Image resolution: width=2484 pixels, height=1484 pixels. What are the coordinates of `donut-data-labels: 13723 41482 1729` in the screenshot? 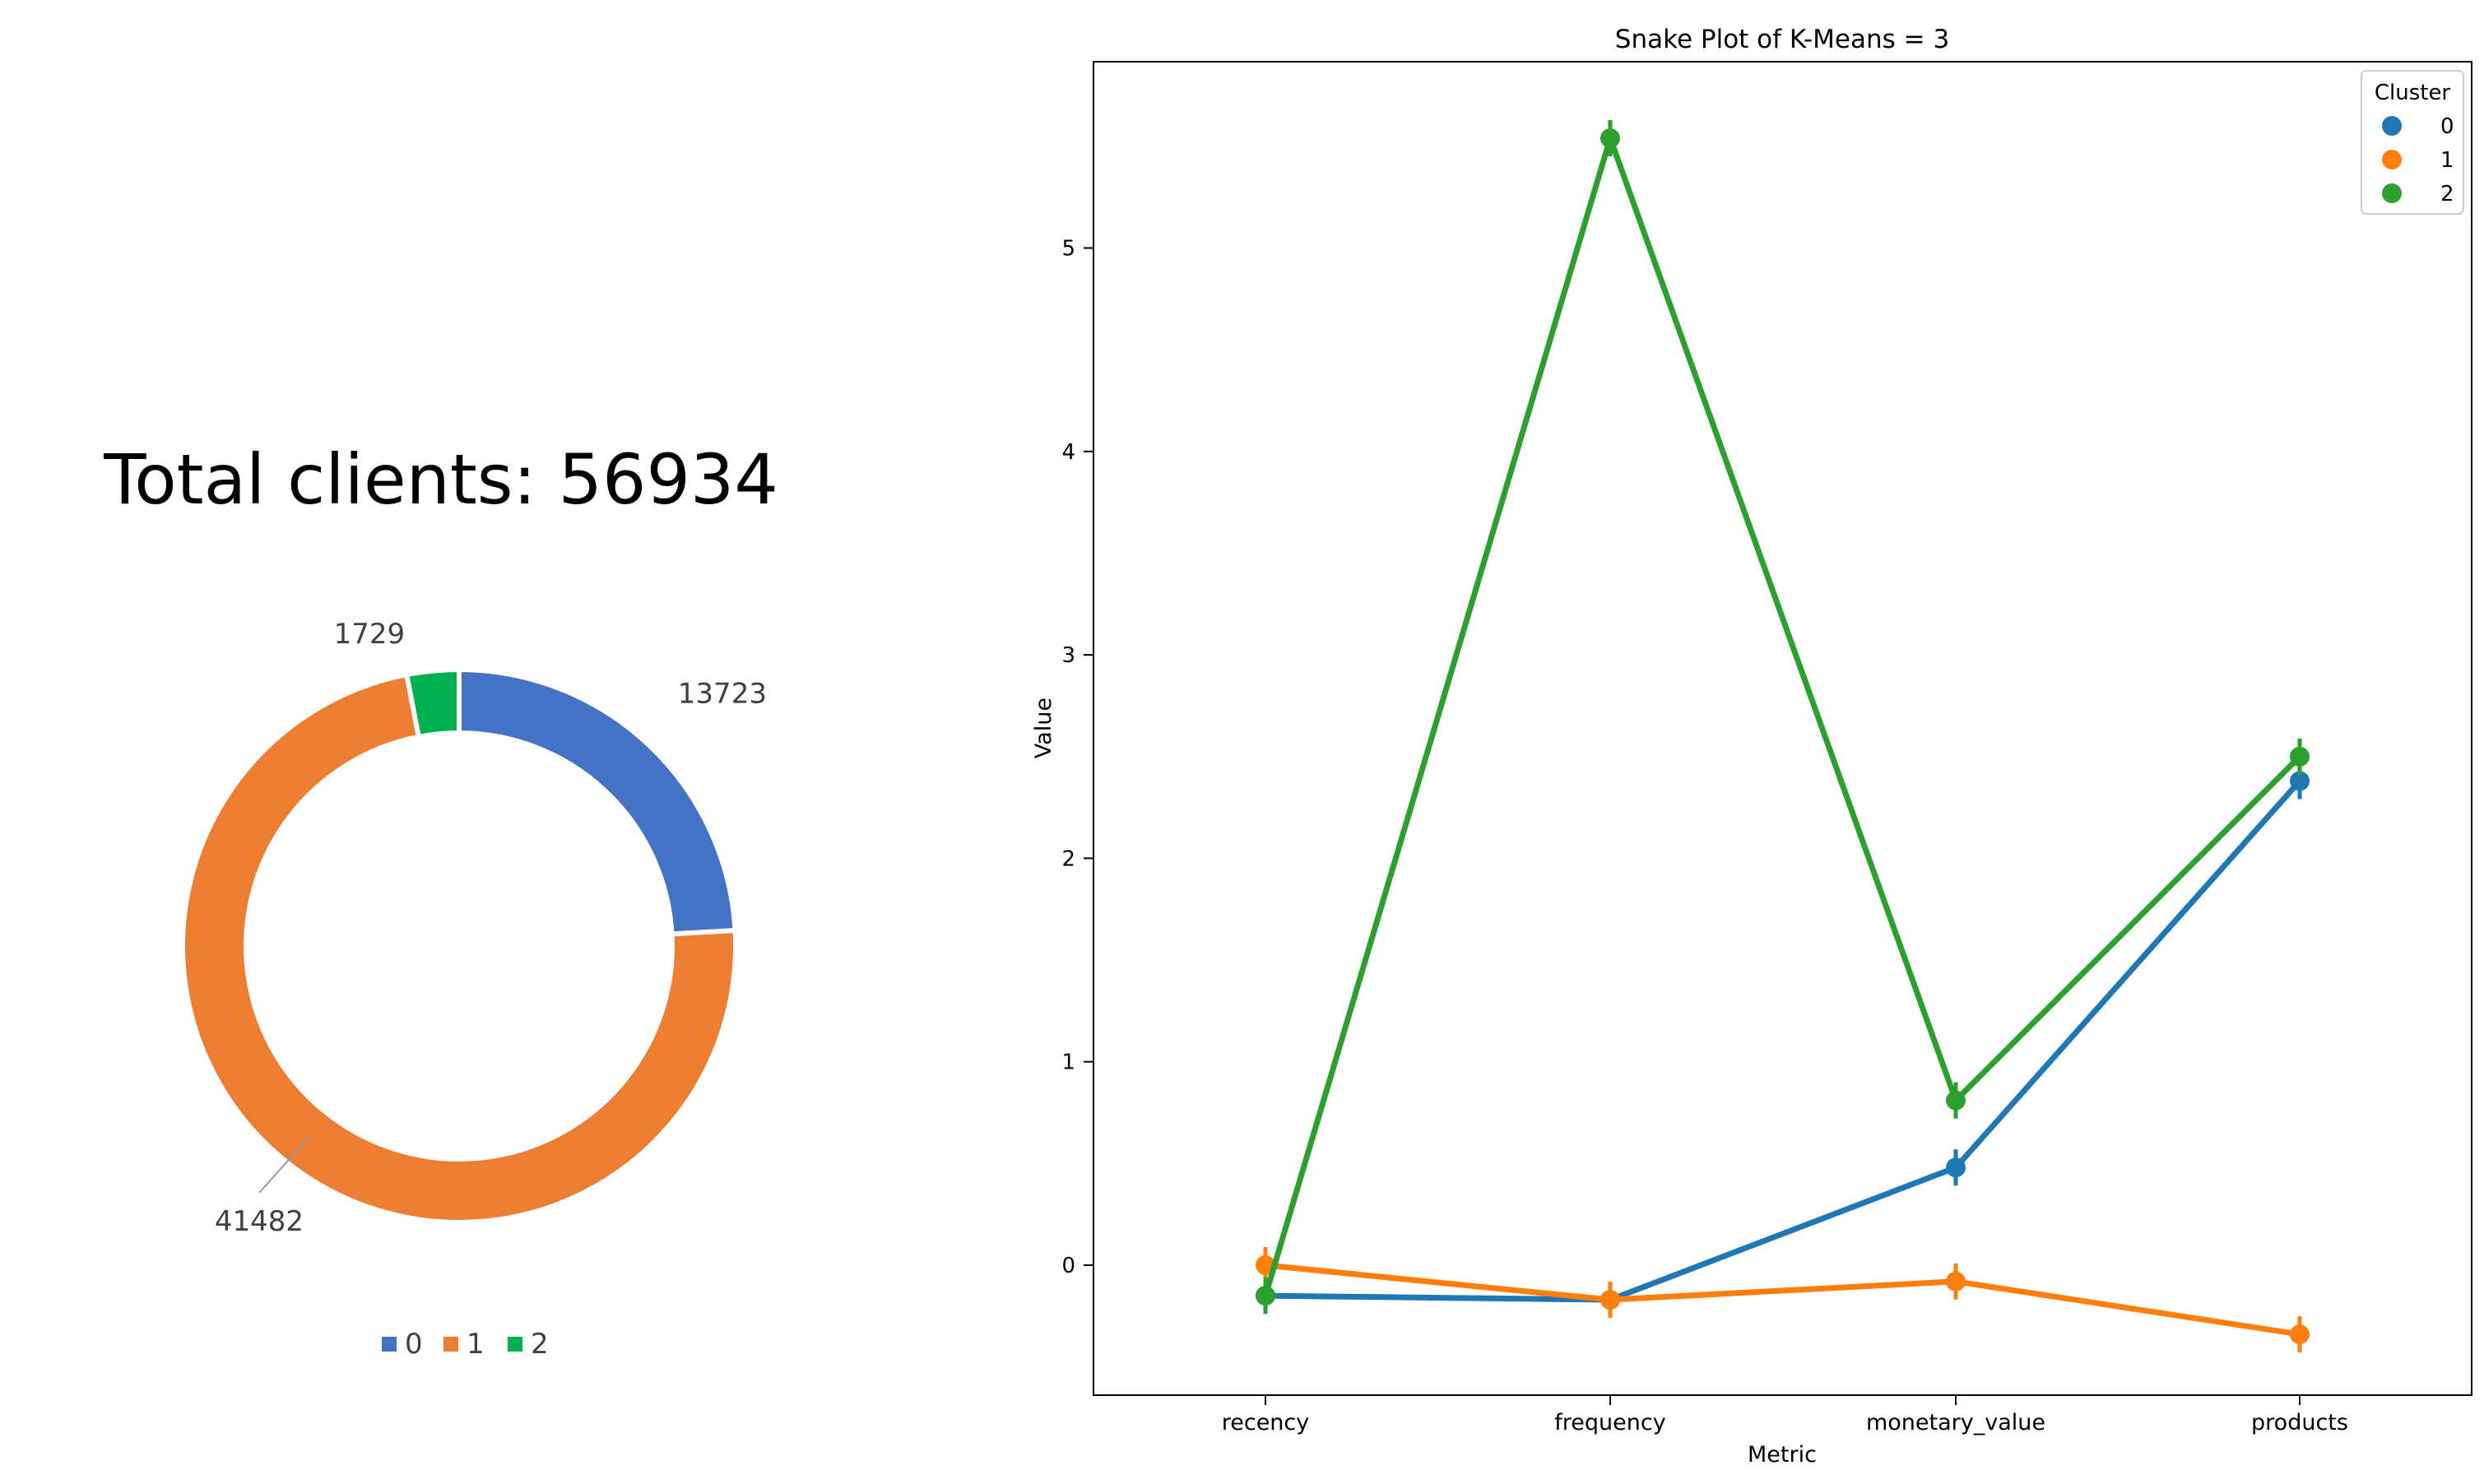 It's located at (491, 928).